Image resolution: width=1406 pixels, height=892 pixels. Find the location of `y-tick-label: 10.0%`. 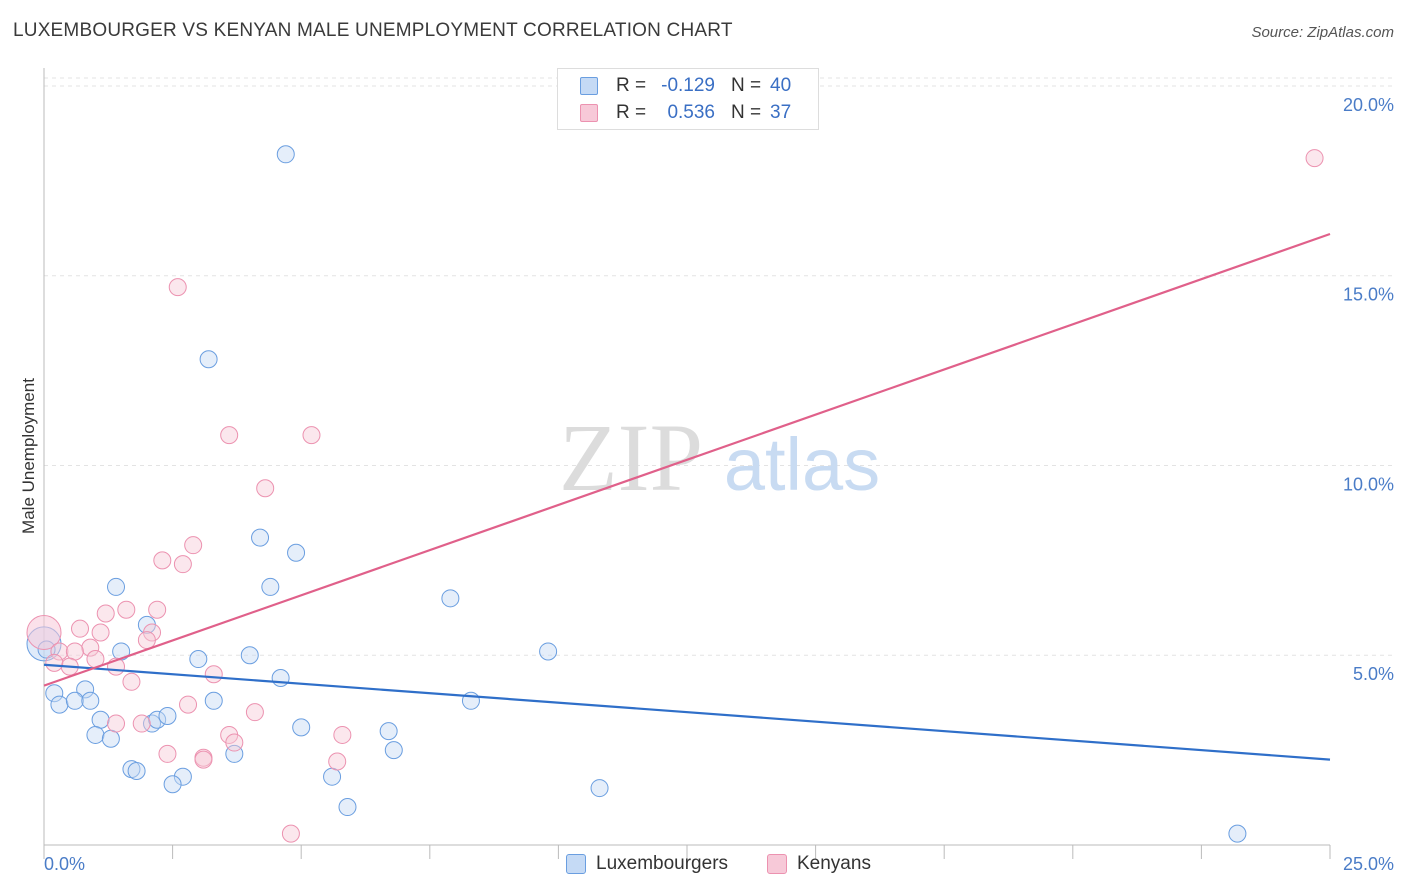

y-tick-label: 10.0% is located at coordinates (1368, 484).